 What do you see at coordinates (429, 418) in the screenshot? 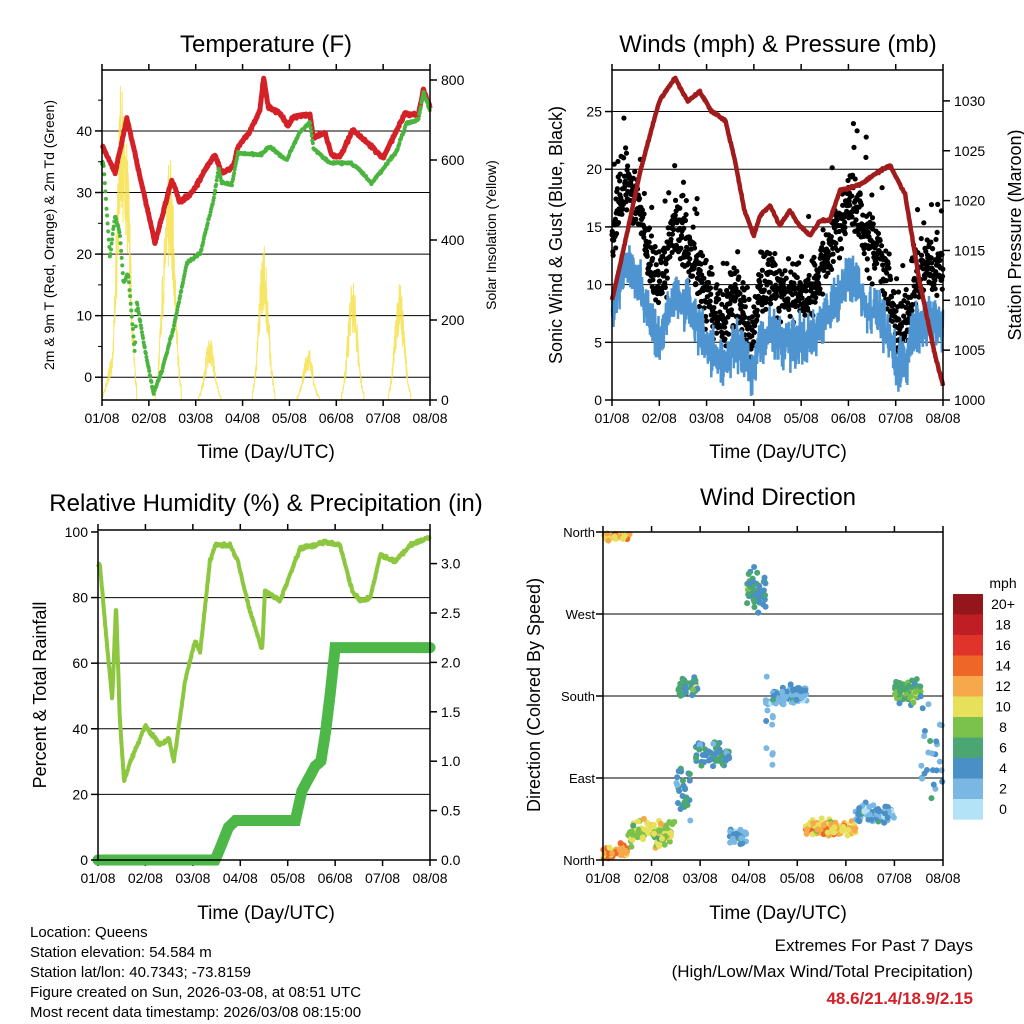
I see `x-tick-label: 08/08` at bounding box center [429, 418].